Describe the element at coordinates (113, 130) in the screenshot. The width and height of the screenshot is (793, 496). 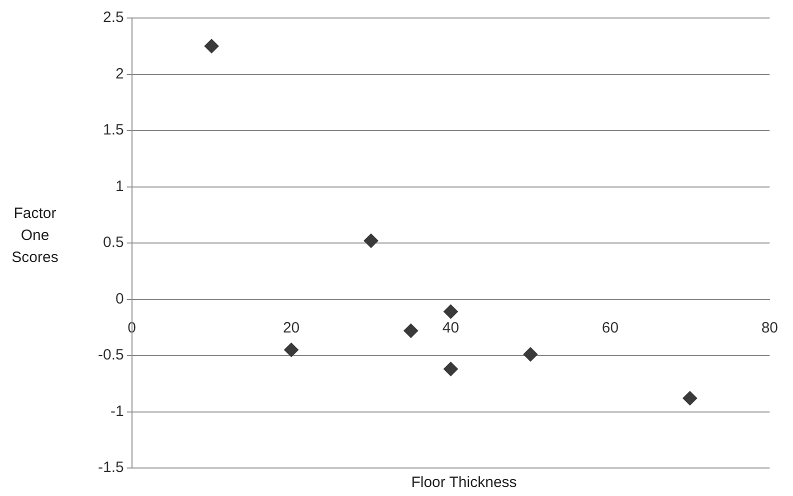
I see `y-tick-label: 1.5` at that location.